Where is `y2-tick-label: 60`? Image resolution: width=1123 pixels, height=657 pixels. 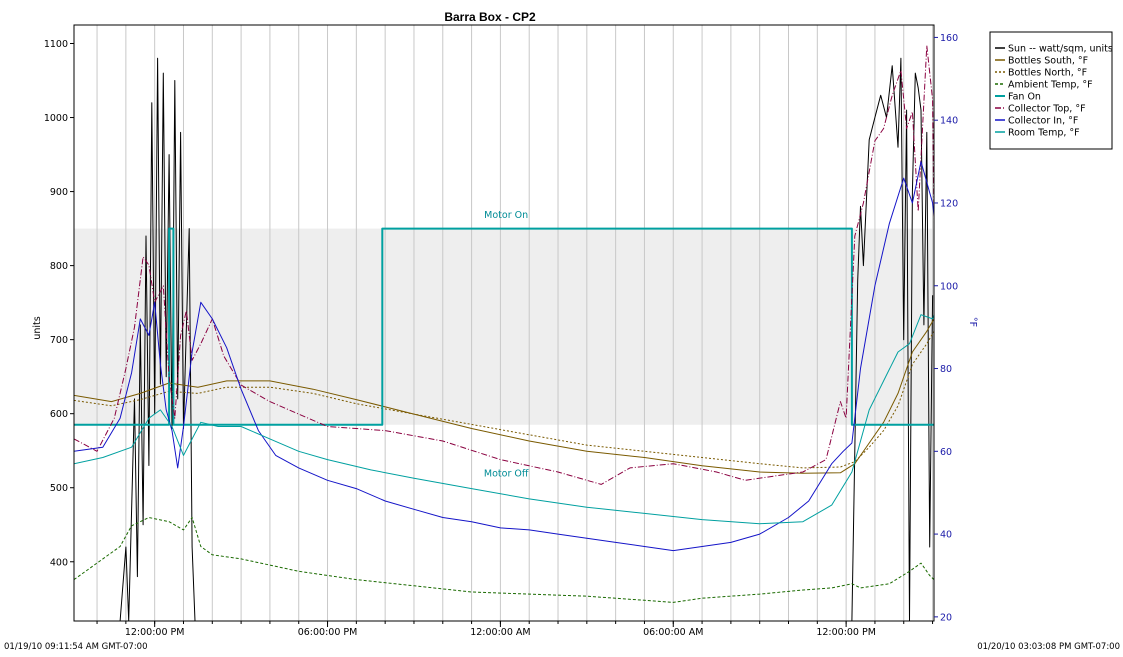
y2-tick-label: 60 is located at coordinates (946, 452).